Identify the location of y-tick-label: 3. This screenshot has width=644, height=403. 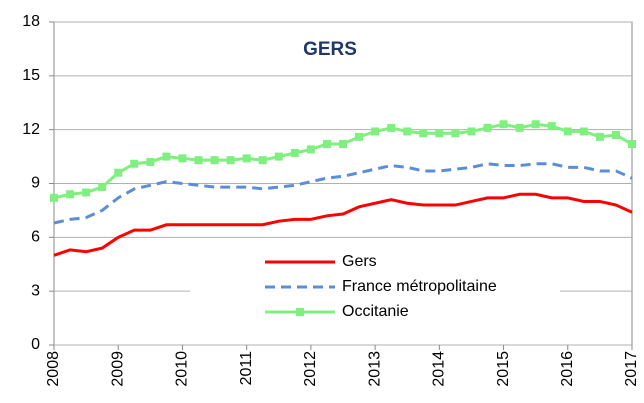
(35, 290).